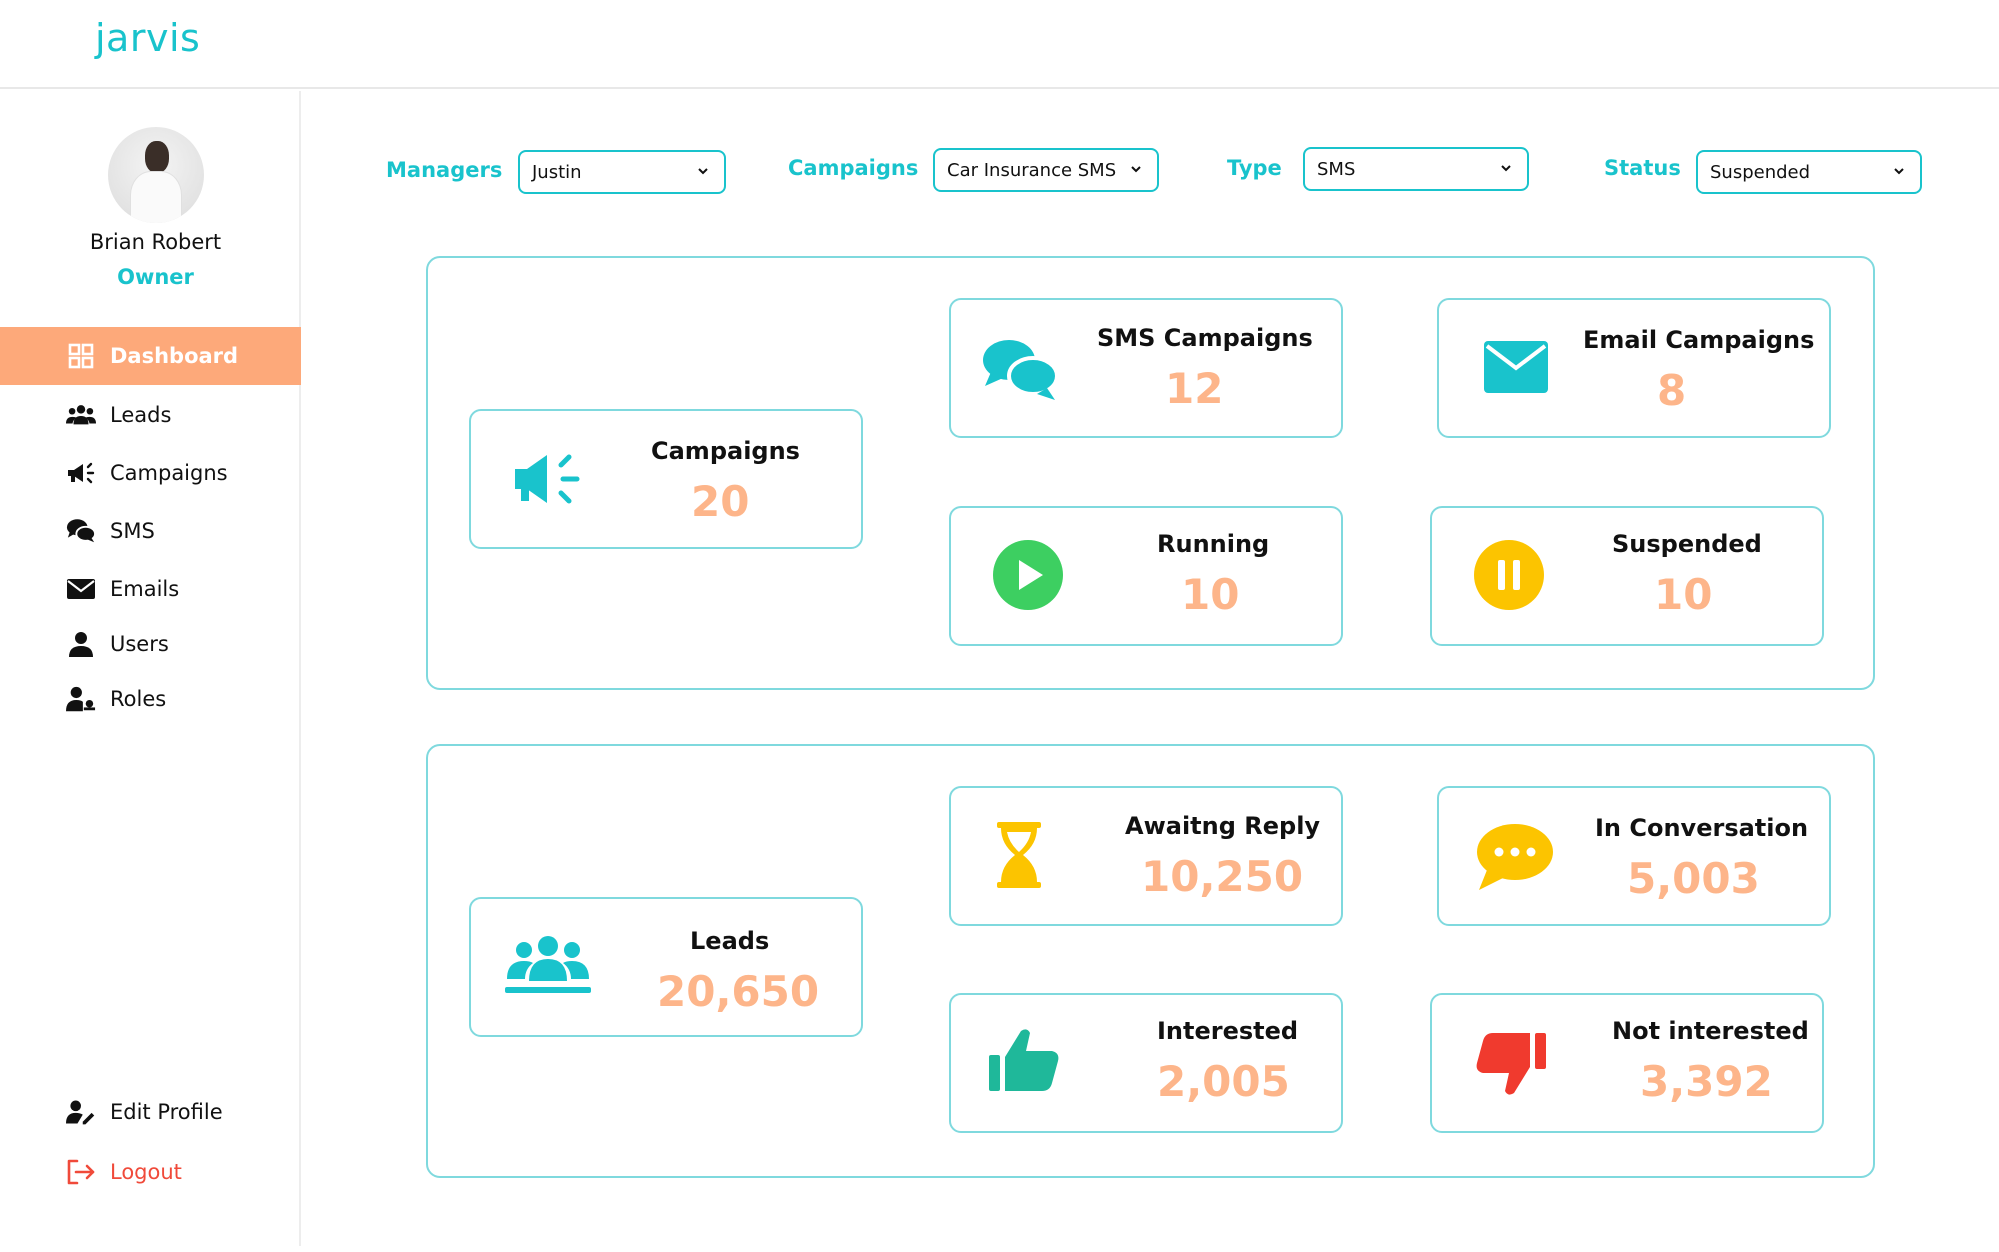 This screenshot has height=1252, width=1999. I want to click on sidebar-item-label: Users, so click(139, 644).